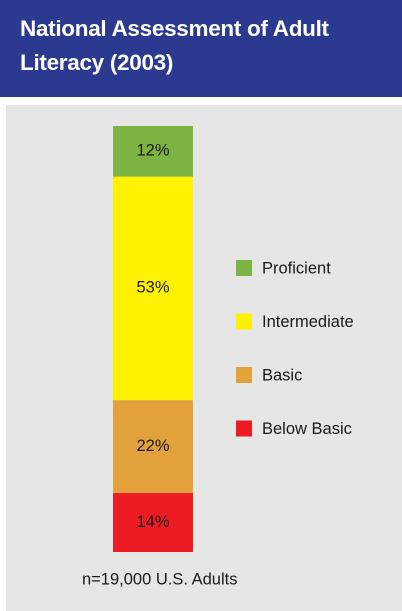  What do you see at coordinates (282, 375) in the screenshot?
I see `legend-label: Basic` at bounding box center [282, 375].